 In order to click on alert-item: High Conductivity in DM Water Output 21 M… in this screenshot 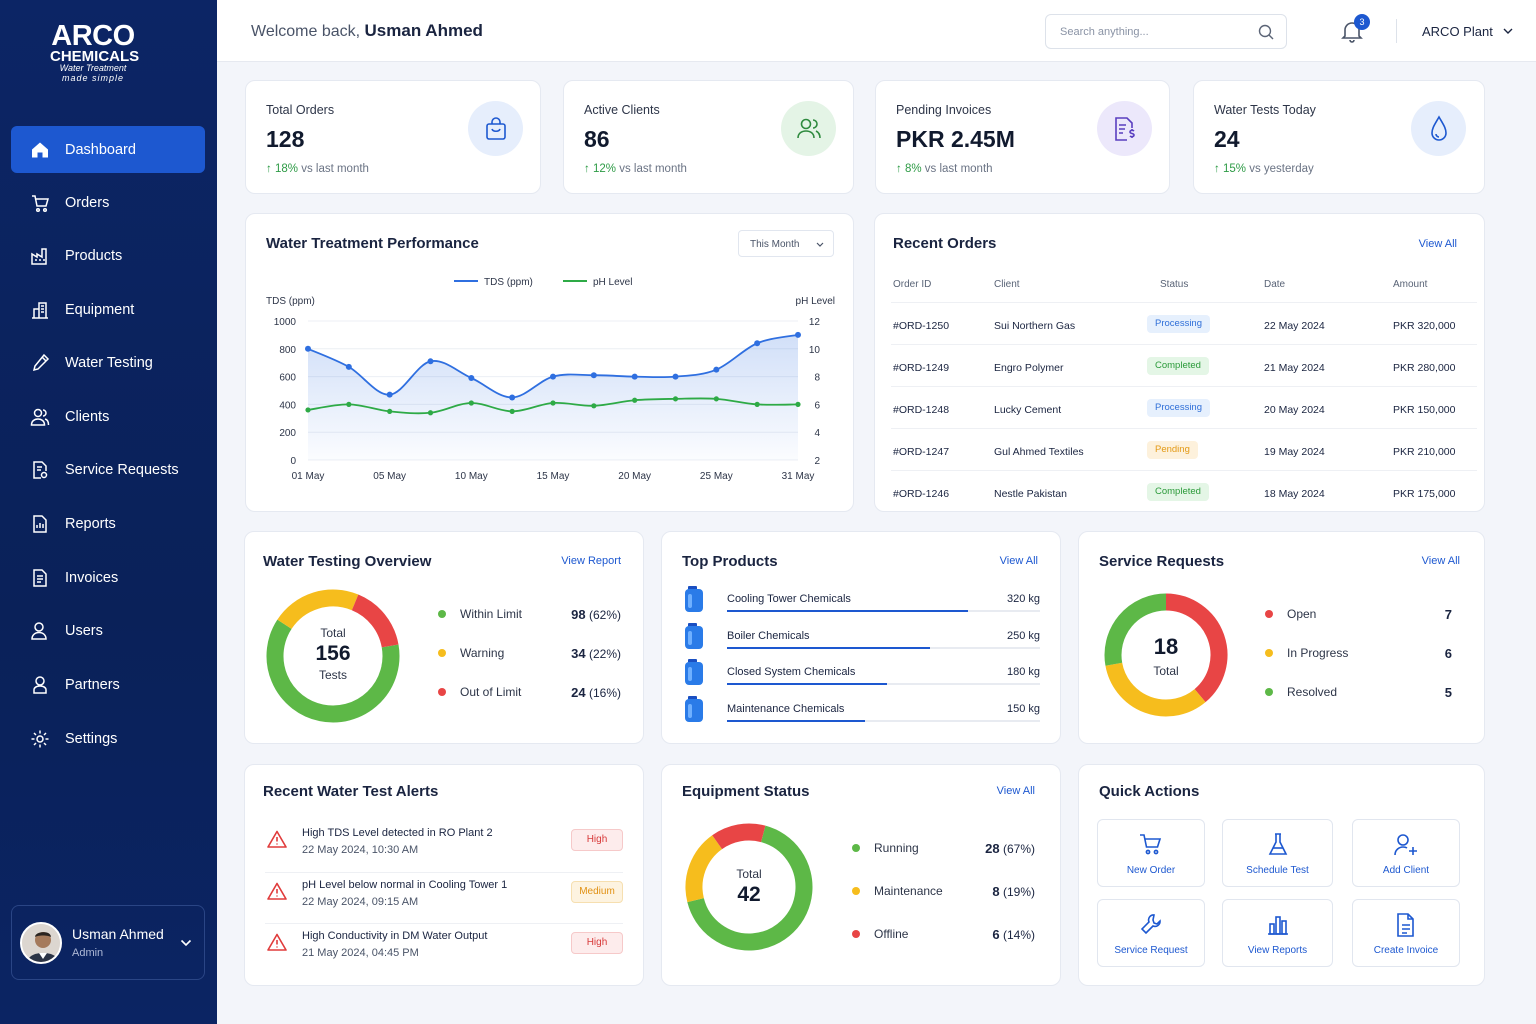, I will do `click(444, 948)`.